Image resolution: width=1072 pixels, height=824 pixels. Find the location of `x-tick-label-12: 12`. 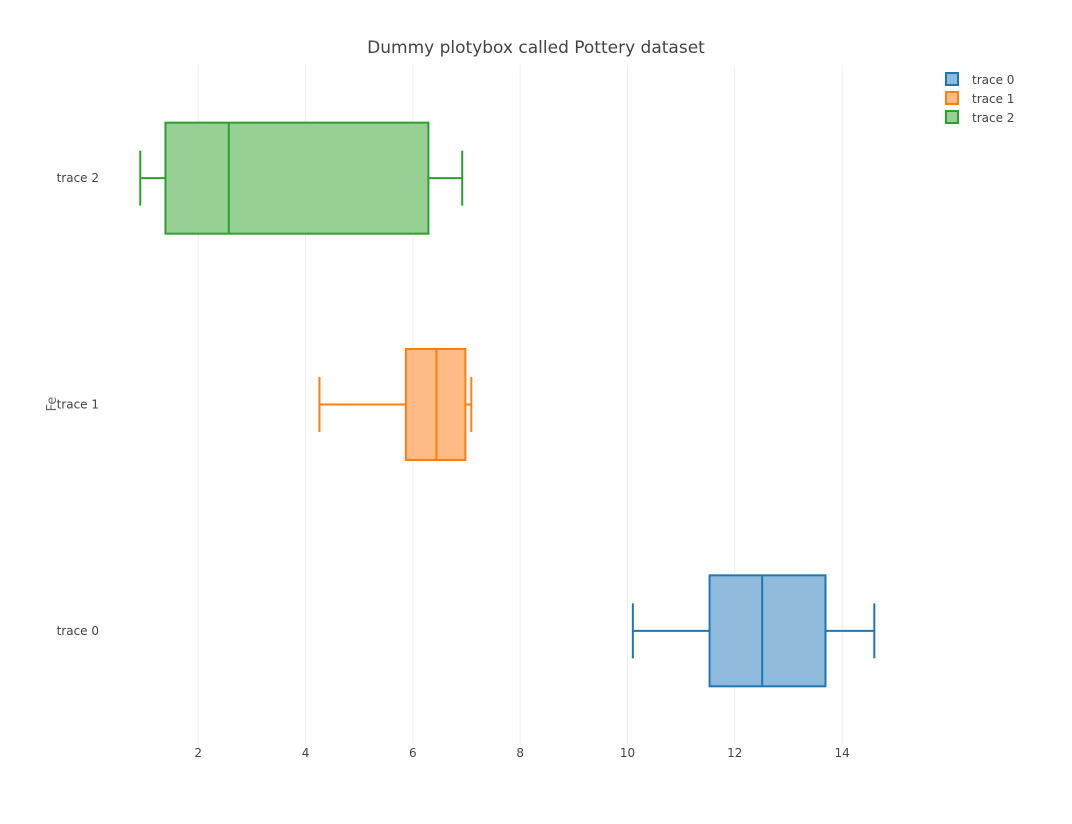

x-tick-label-12: 12 is located at coordinates (734, 753).